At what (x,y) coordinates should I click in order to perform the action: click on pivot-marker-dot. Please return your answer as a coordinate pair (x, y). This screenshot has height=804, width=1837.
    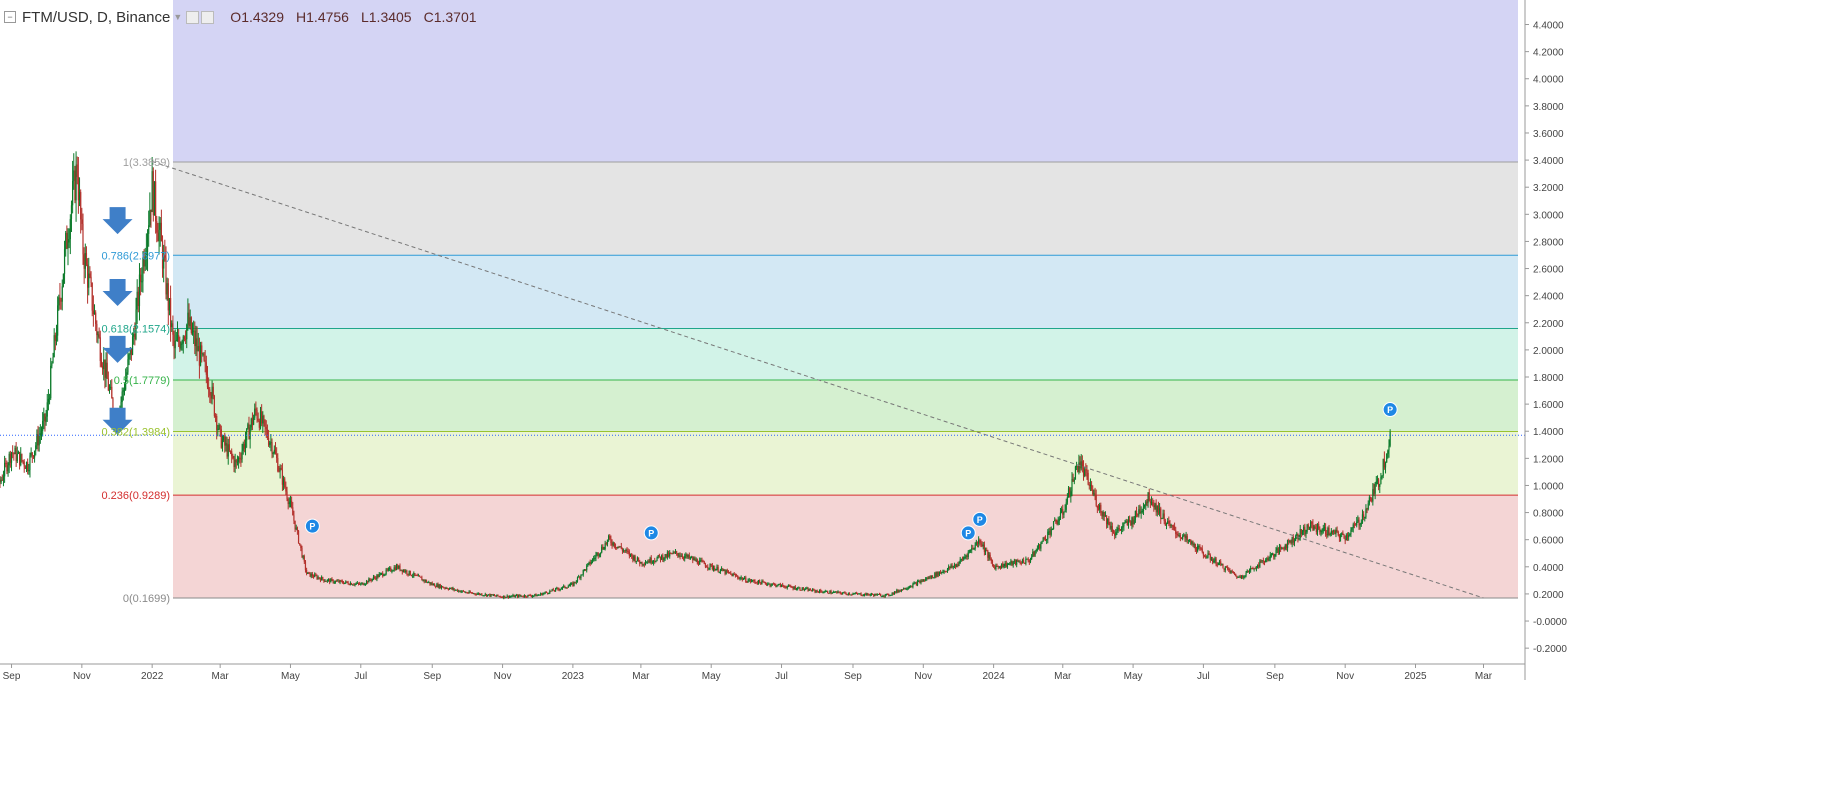
    Looking at the image, I should click on (980, 519).